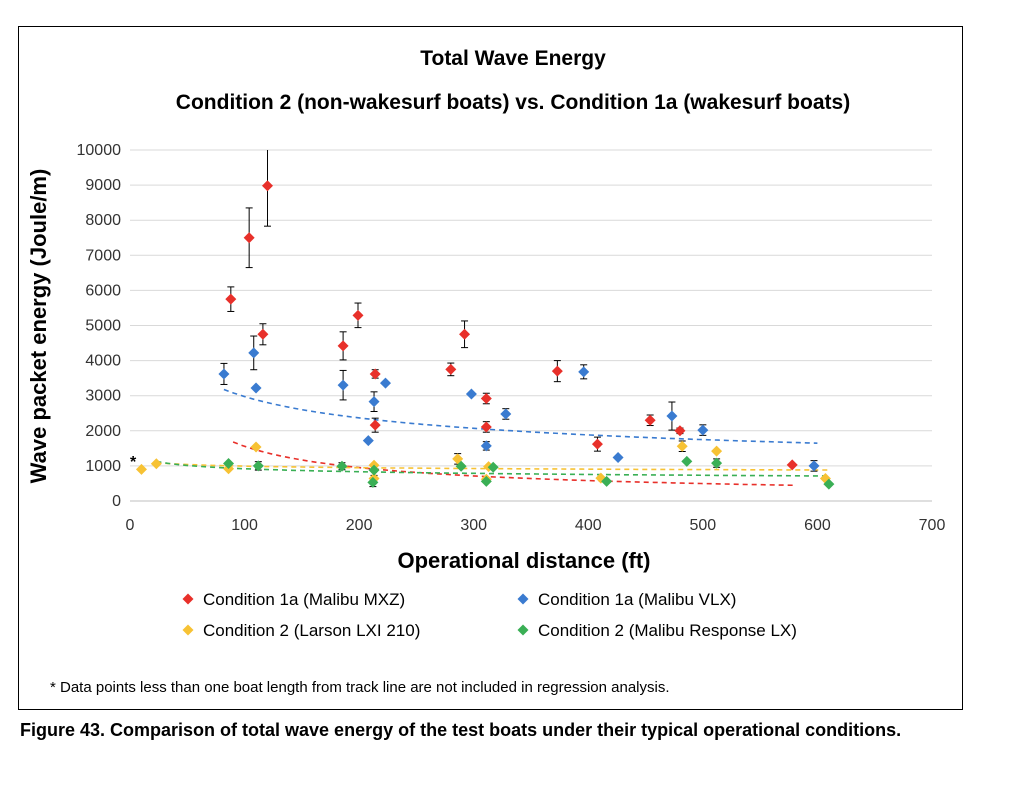  Describe the element at coordinates (536, 525) in the screenshot. I see `x-tick-labels: 0 100 200 300 400 500 600 700` at that location.